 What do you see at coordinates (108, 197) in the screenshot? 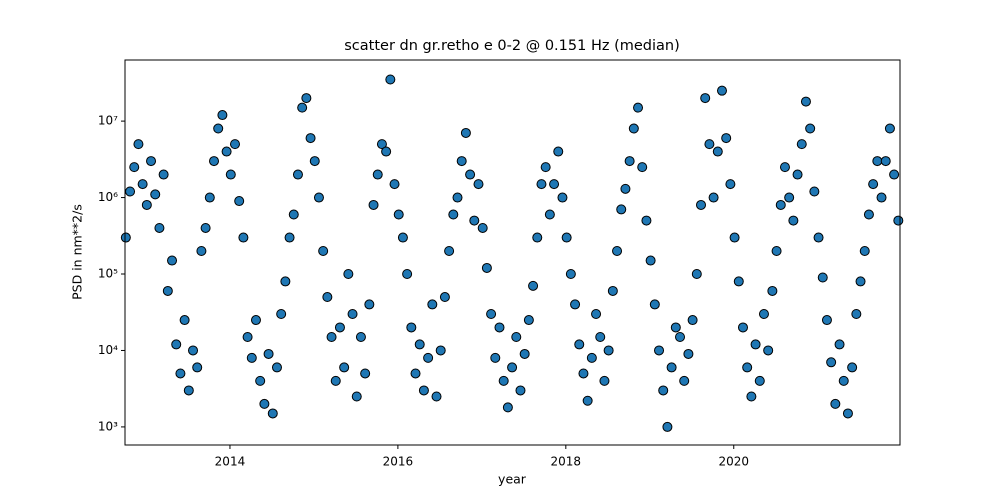
I see `y-tick-label: 10⁶` at bounding box center [108, 197].